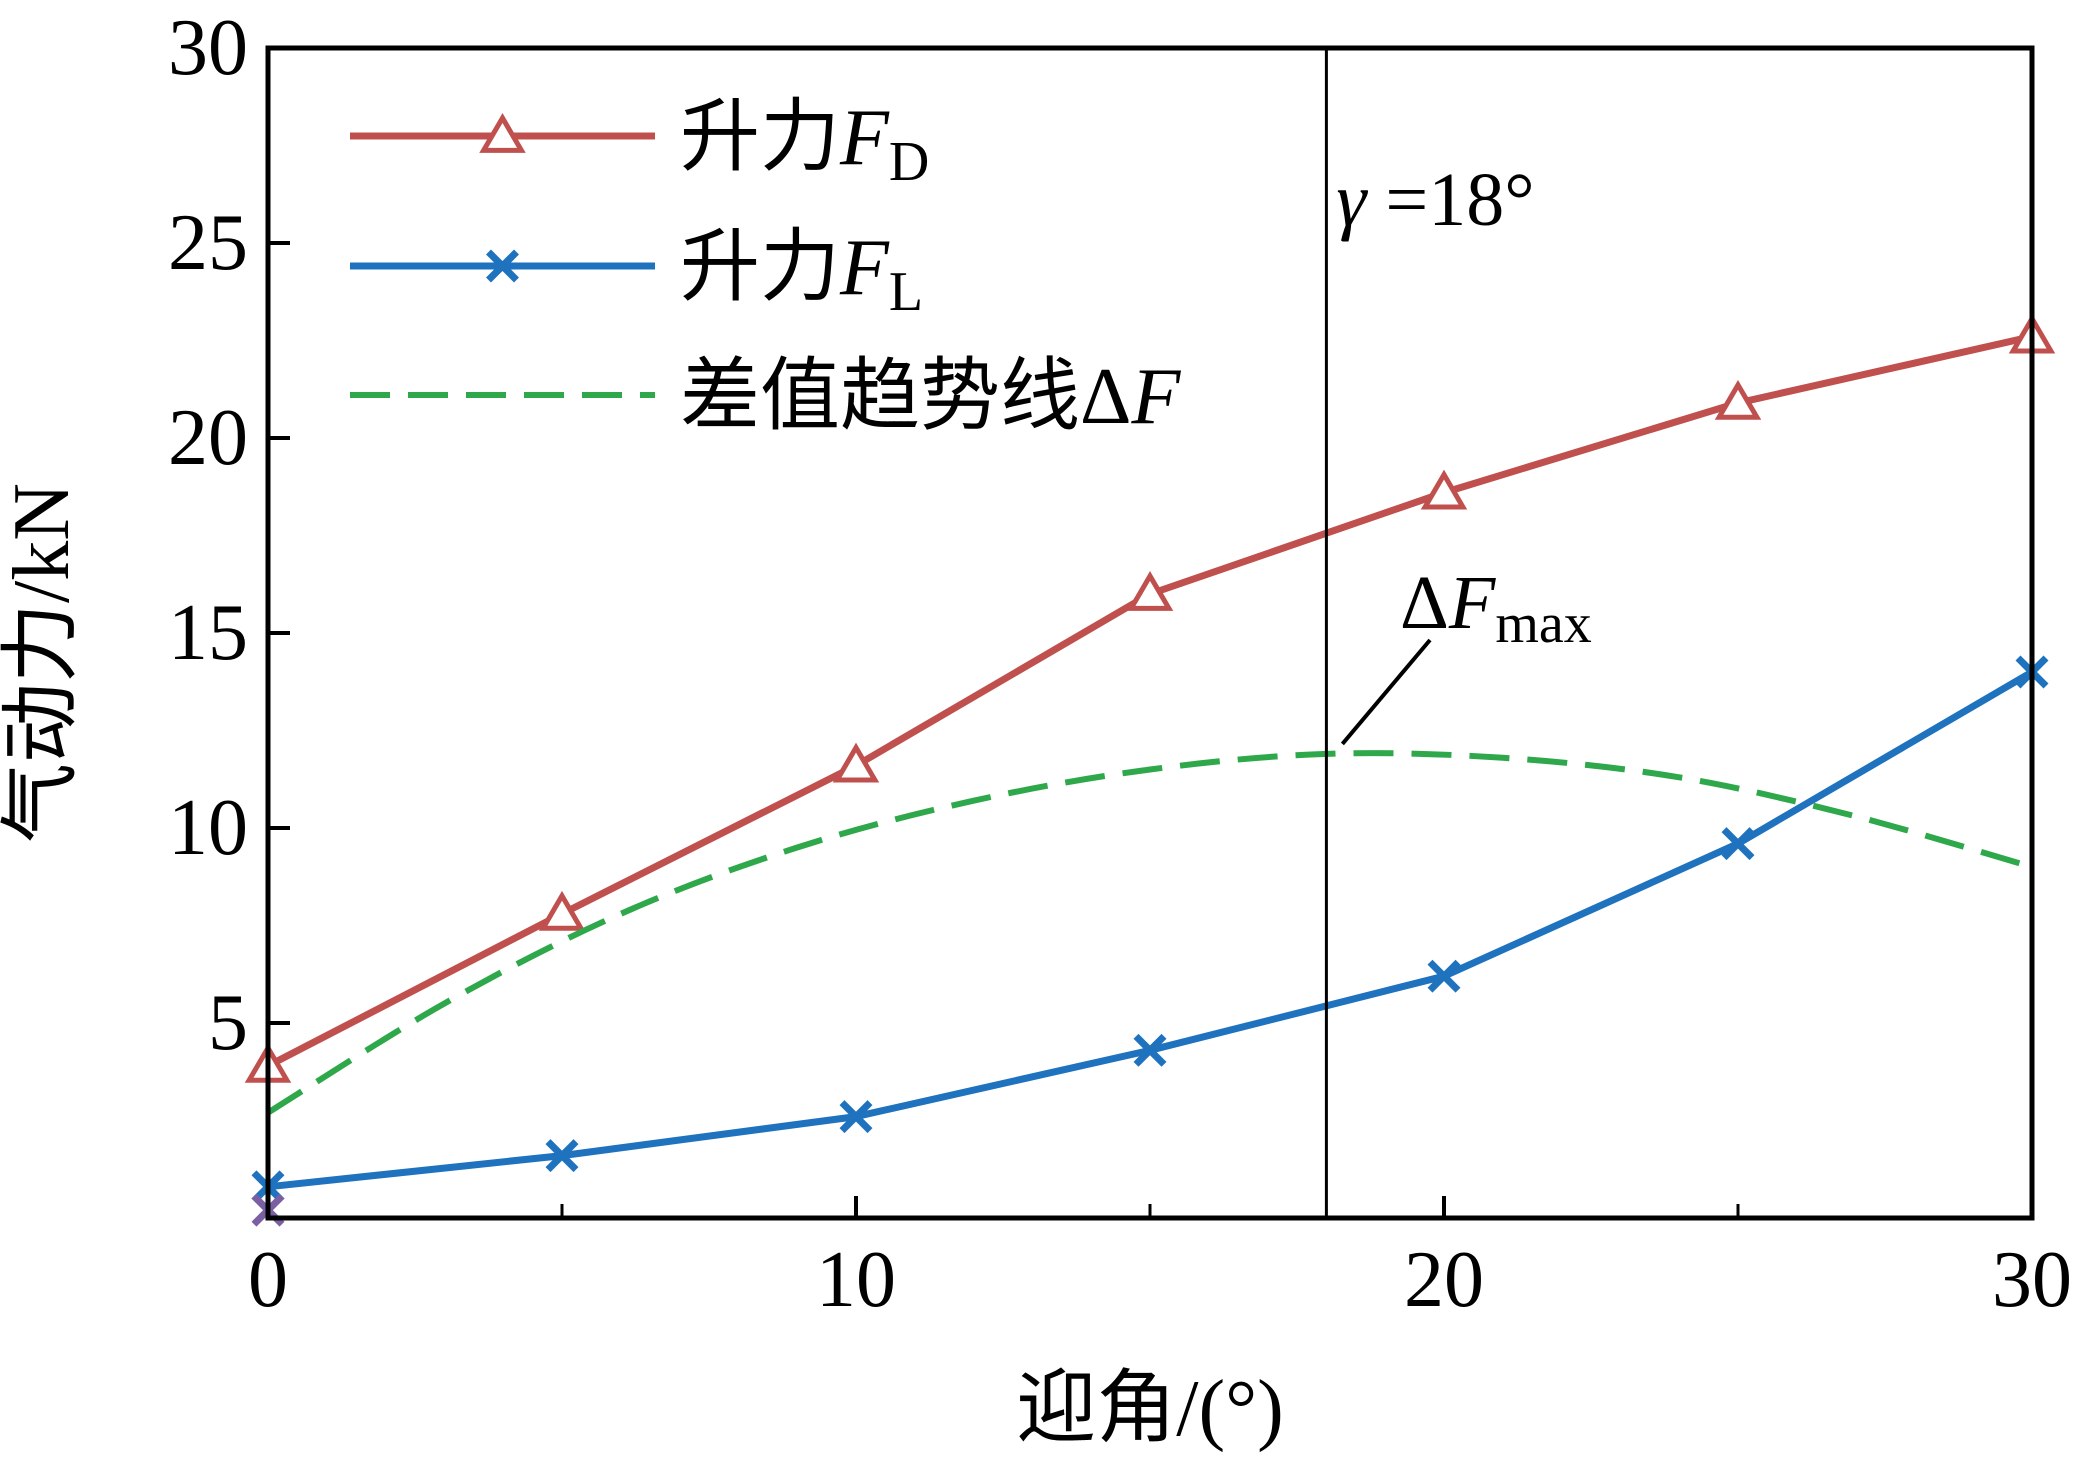 The height and width of the screenshot is (1463, 2085). I want to click on y-tick-label: 5, so click(228, 1023).